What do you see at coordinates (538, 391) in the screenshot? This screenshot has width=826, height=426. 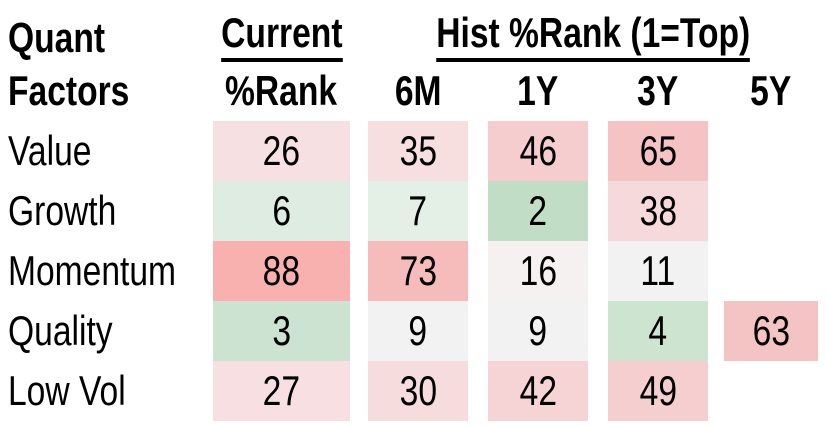 I see `heatmap-cell: 42` at bounding box center [538, 391].